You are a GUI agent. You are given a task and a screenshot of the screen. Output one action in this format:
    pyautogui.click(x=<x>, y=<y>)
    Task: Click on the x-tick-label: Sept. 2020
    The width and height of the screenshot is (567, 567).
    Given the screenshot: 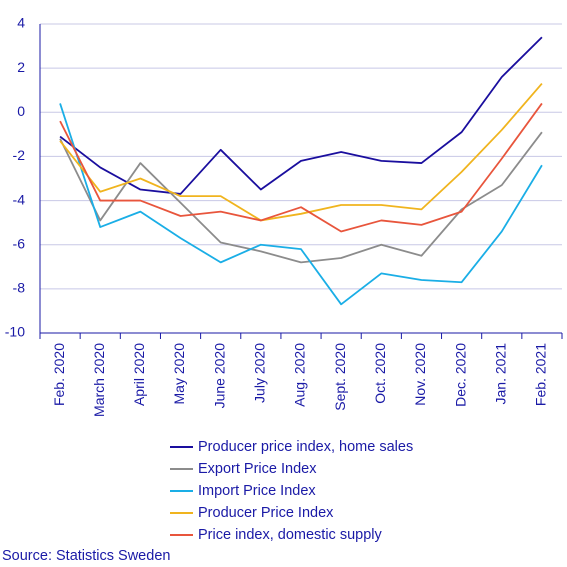 What is the action you would take?
    pyautogui.click(x=340, y=377)
    